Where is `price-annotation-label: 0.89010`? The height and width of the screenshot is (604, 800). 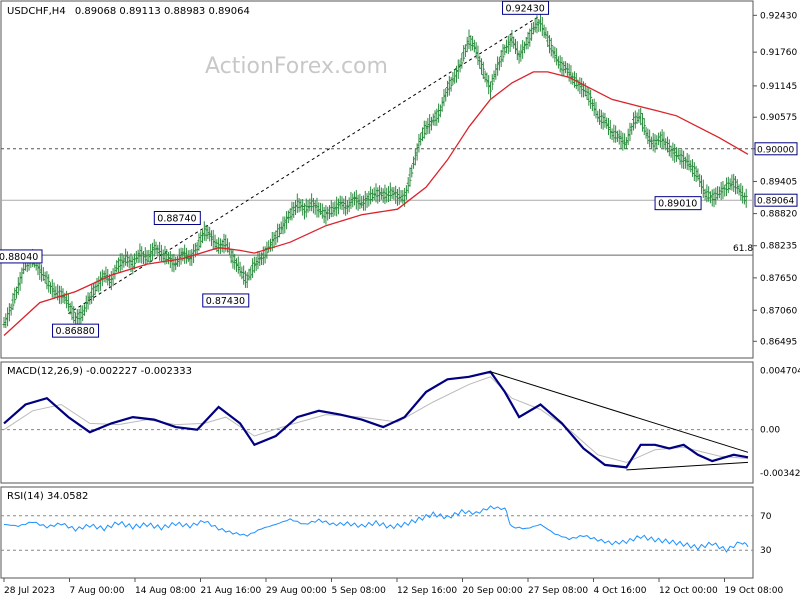 price-annotation-label: 0.89010 is located at coordinates (677, 204).